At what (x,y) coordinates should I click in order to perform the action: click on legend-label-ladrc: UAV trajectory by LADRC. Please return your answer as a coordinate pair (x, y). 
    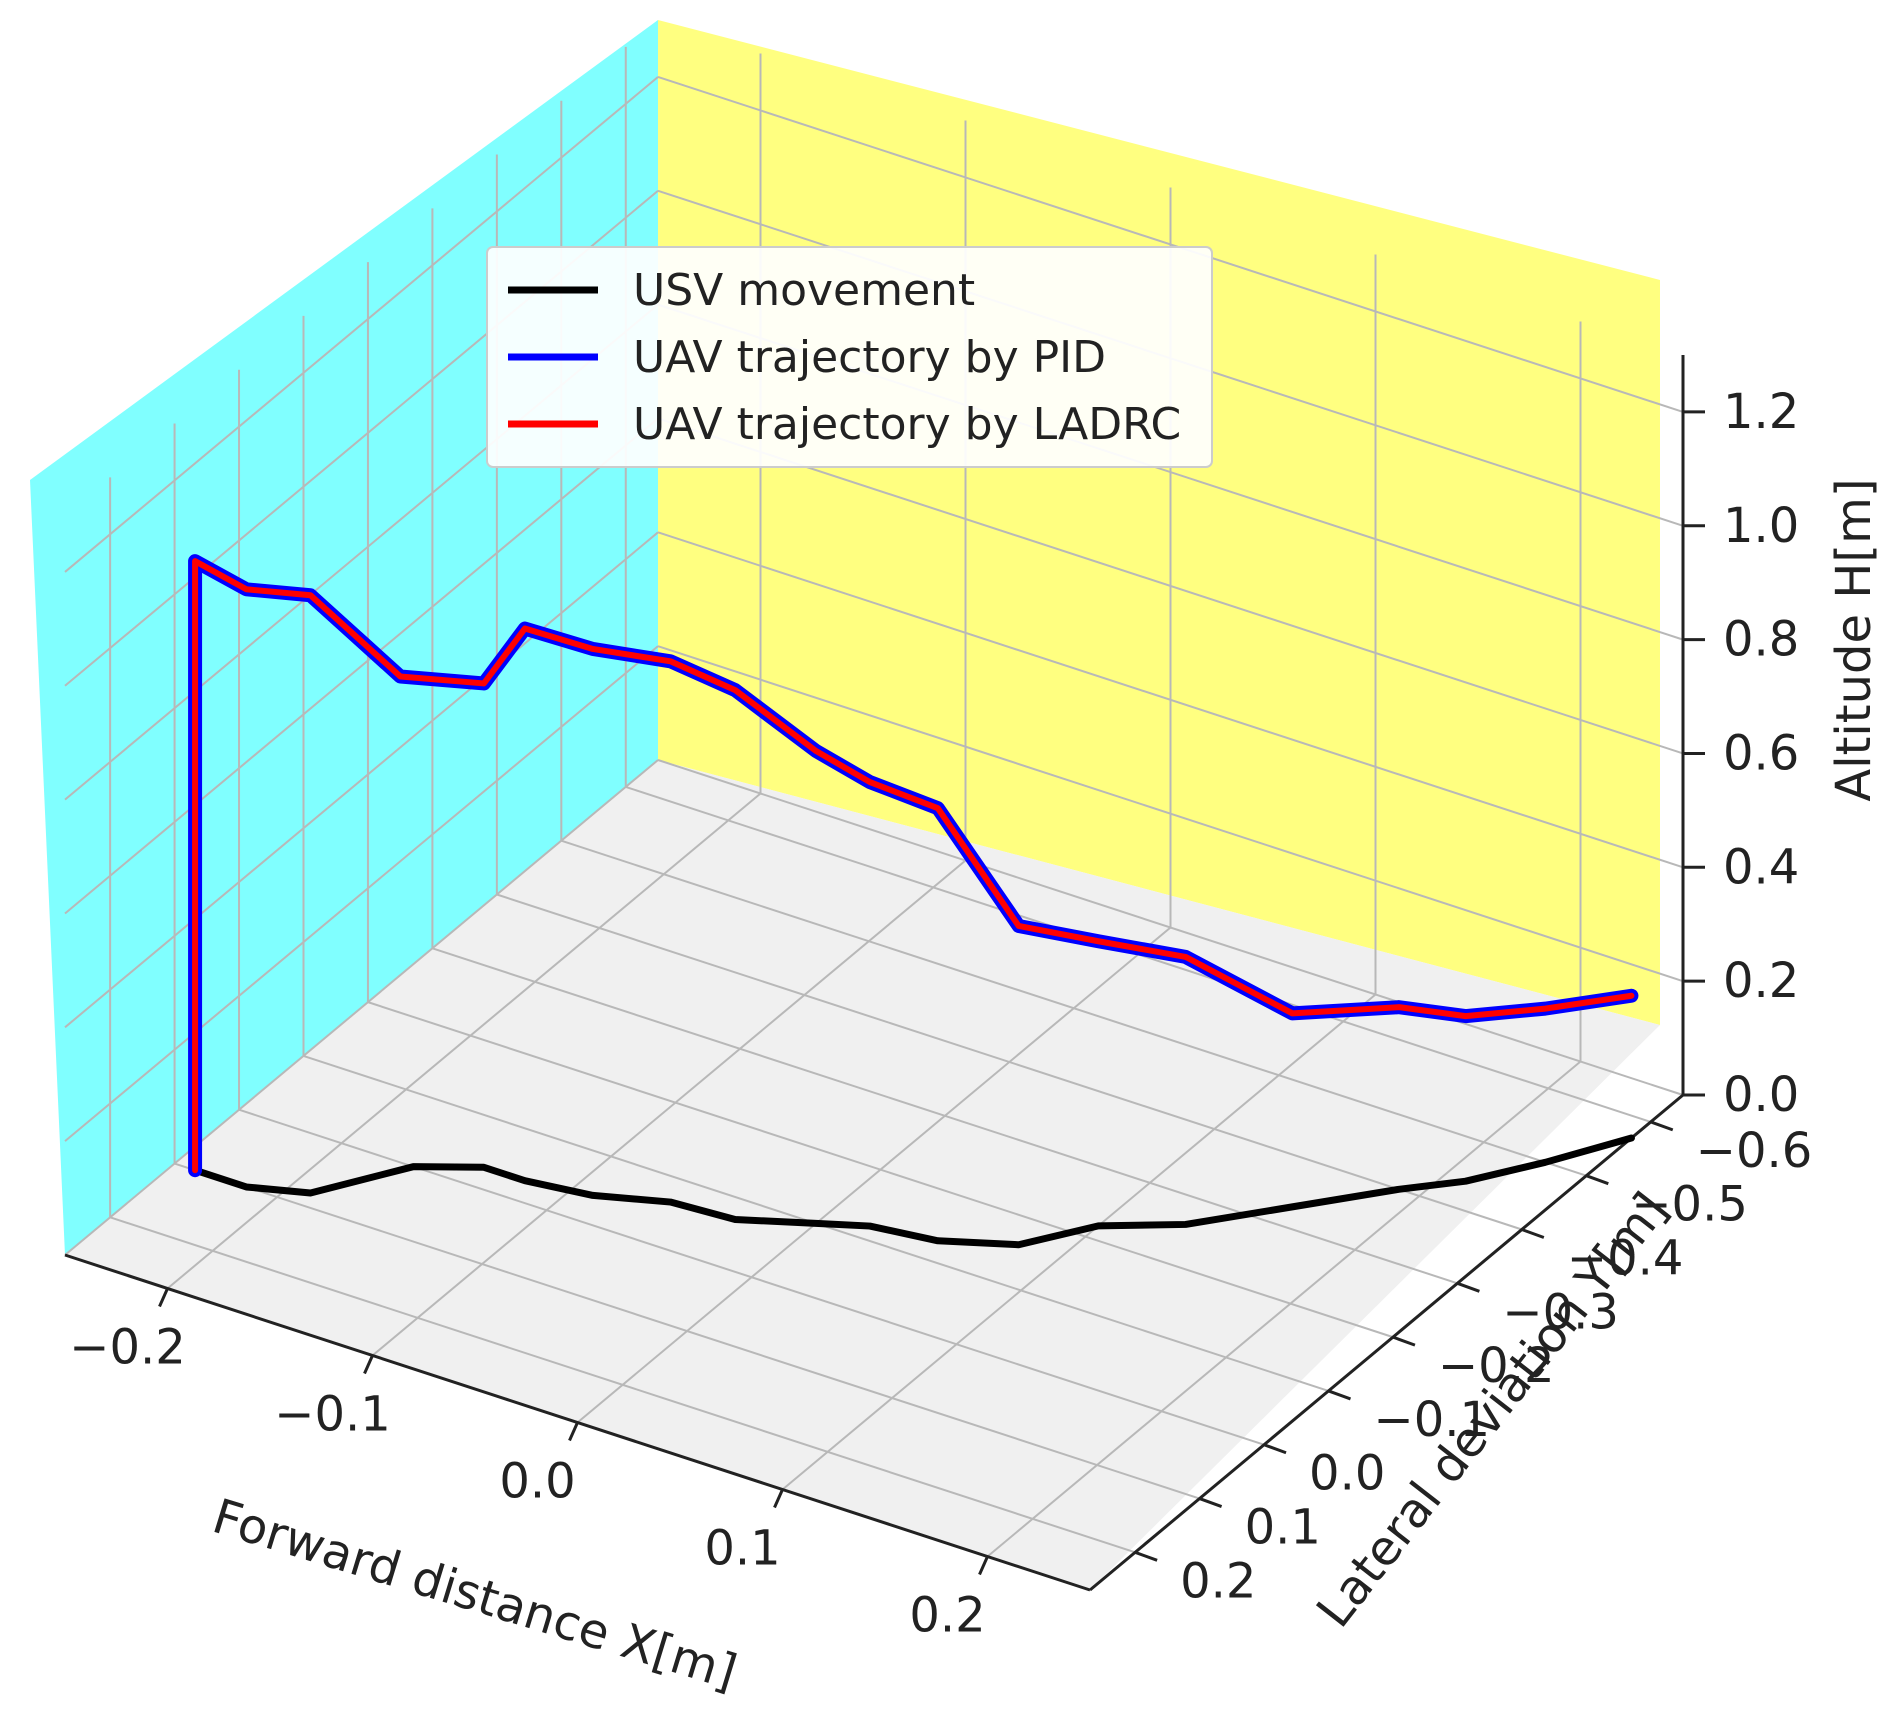
    Looking at the image, I should click on (907, 424).